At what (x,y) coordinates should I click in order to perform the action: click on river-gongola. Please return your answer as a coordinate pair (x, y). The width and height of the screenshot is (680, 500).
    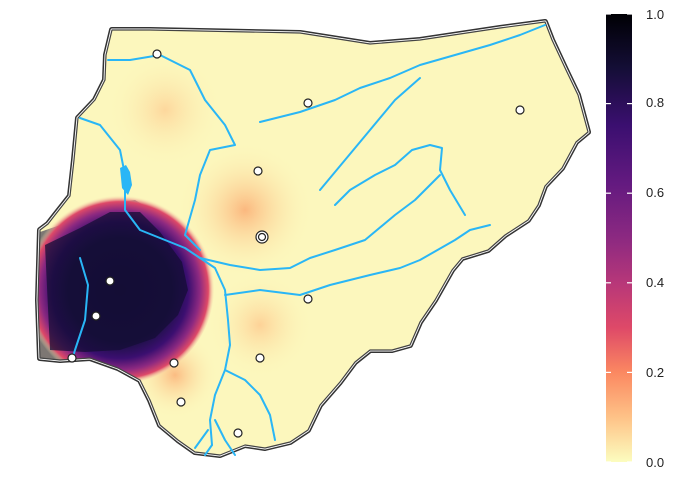
    Looking at the image, I should click on (400, 180).